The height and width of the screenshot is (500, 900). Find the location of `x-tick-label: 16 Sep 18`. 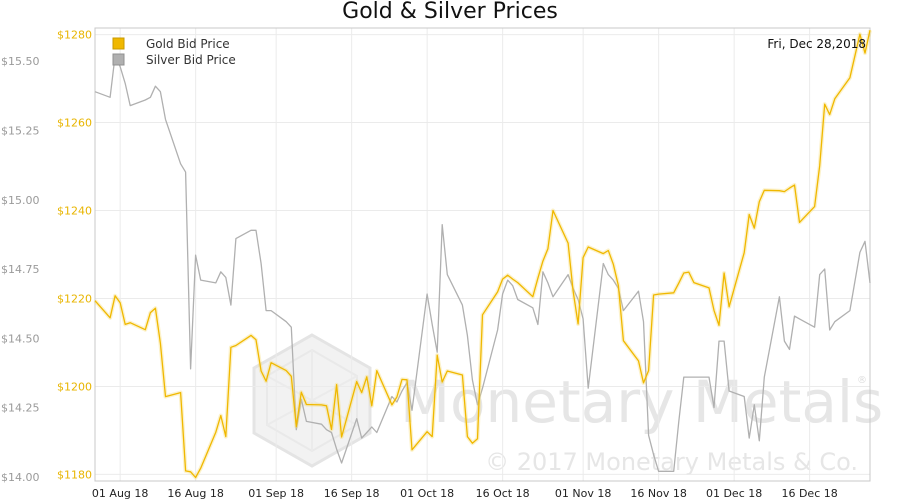

x-tick-label: 16 Sep 18 is located at coordinates (352, 493).